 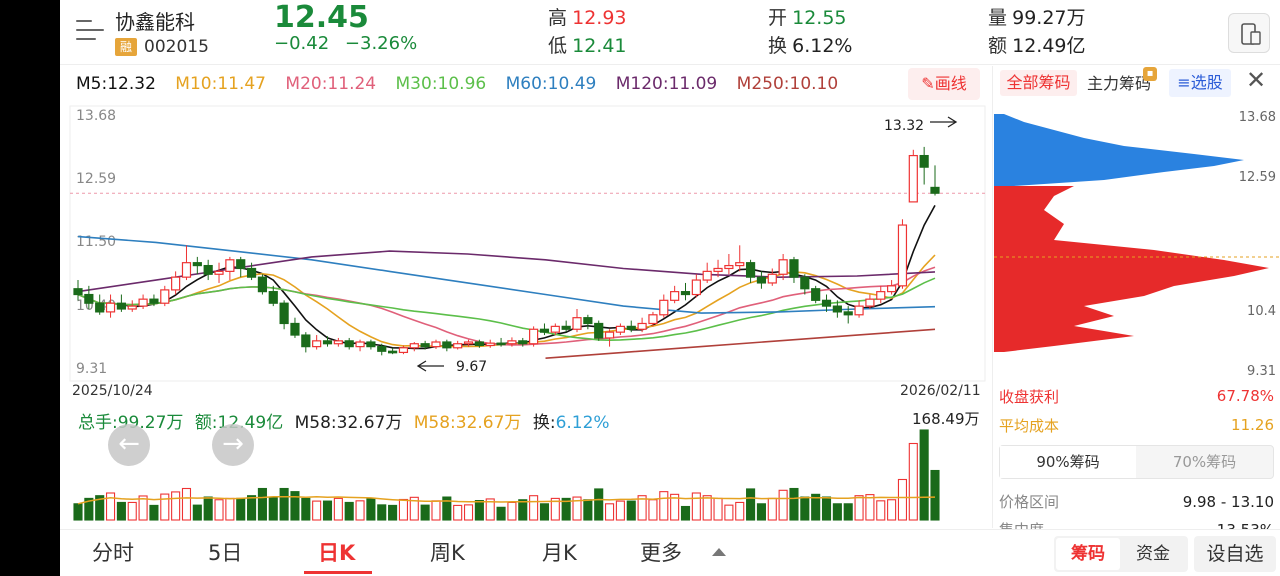 I want to click on profit-label: 收盘获利, so click(x=1029, y=397).